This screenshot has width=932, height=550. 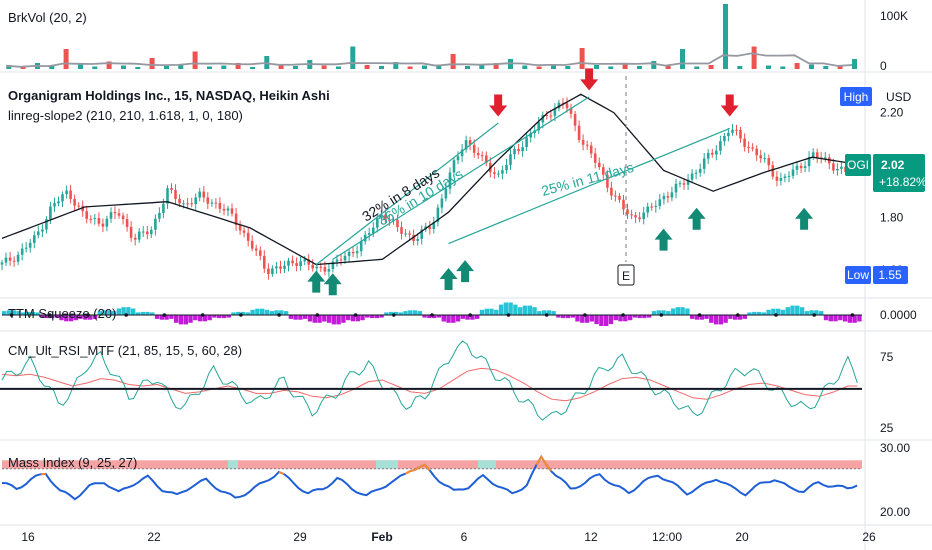 I want to click on mass-index-tick-label: 30.00, so click(x=895, y=448).